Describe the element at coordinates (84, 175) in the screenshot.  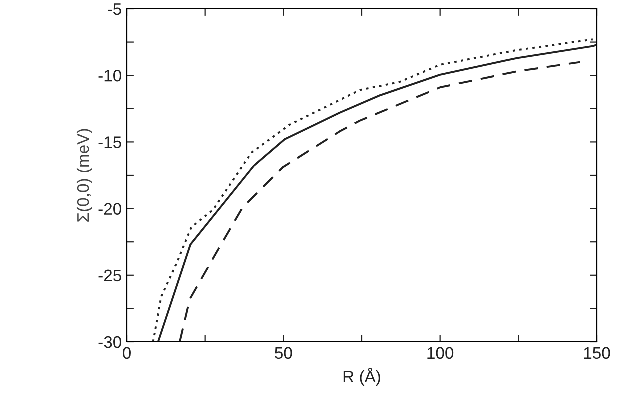
I see `y-axis-title: Σ(0,0) (meV)` at that location.